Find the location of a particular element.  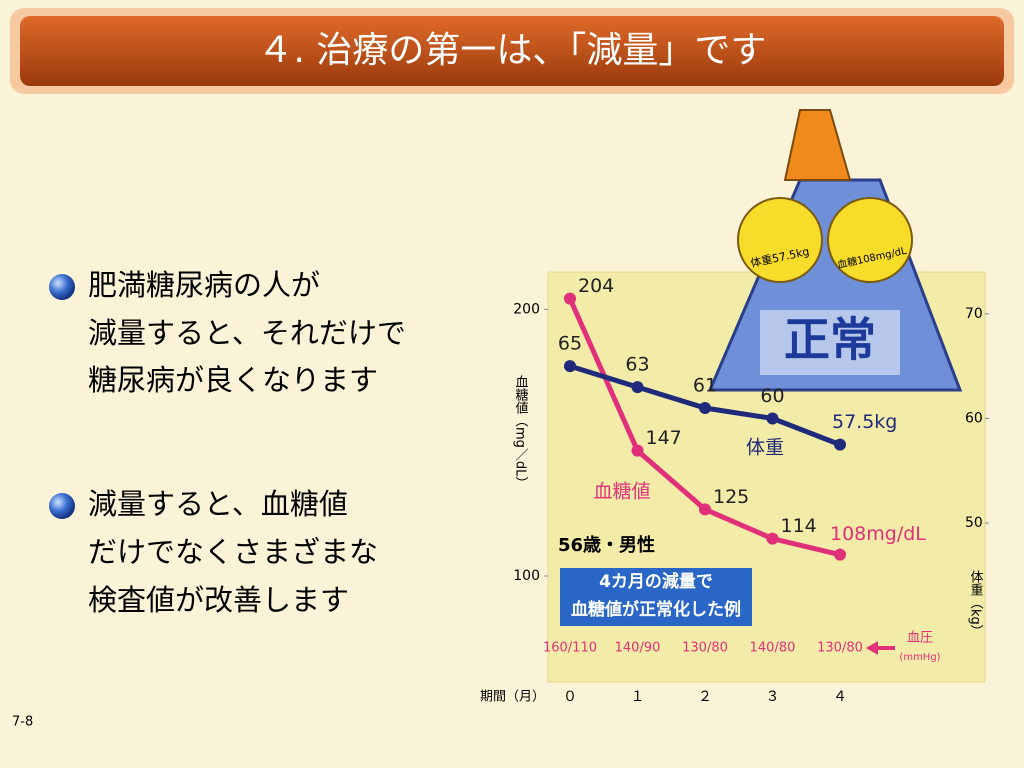

bp-unit: (mmHg) is located at coordinates (919, 657).